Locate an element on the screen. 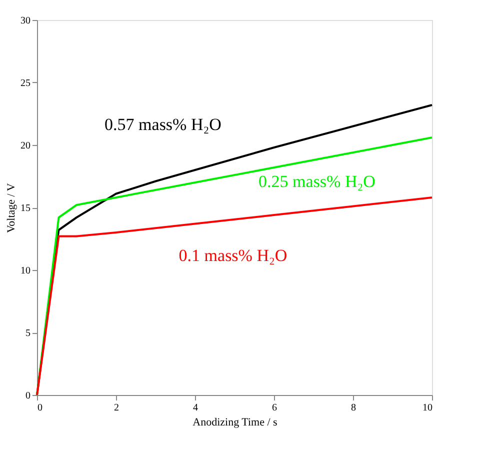 The image size is (500, 465). y-tick-label: 5 is located at coordinates (28, 333).